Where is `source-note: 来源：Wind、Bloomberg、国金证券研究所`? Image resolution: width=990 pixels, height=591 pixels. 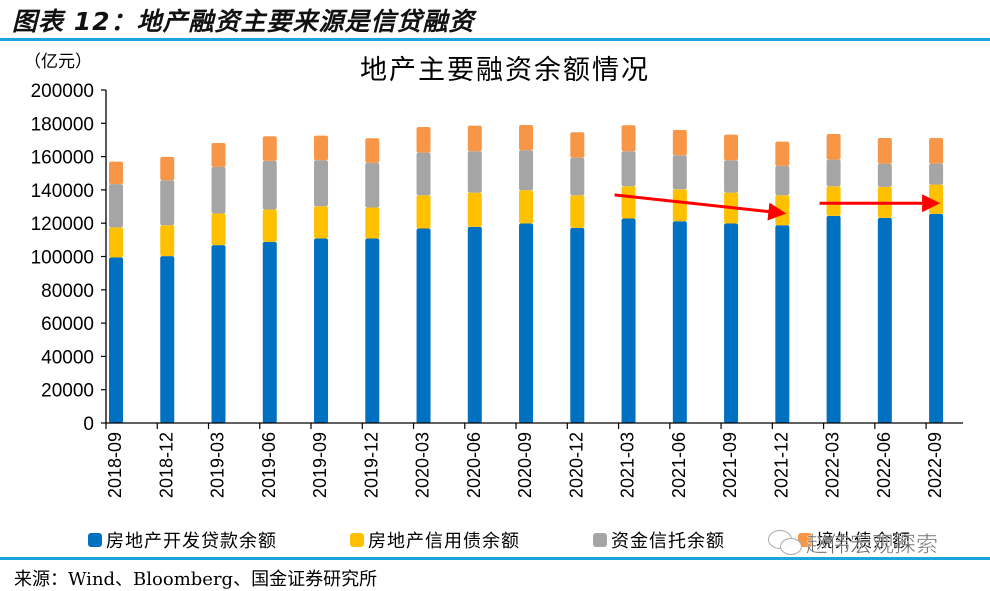 source-note: 来源：Wind、Bloomberg、国金证券研究所 is located at coordinates (196, 579).